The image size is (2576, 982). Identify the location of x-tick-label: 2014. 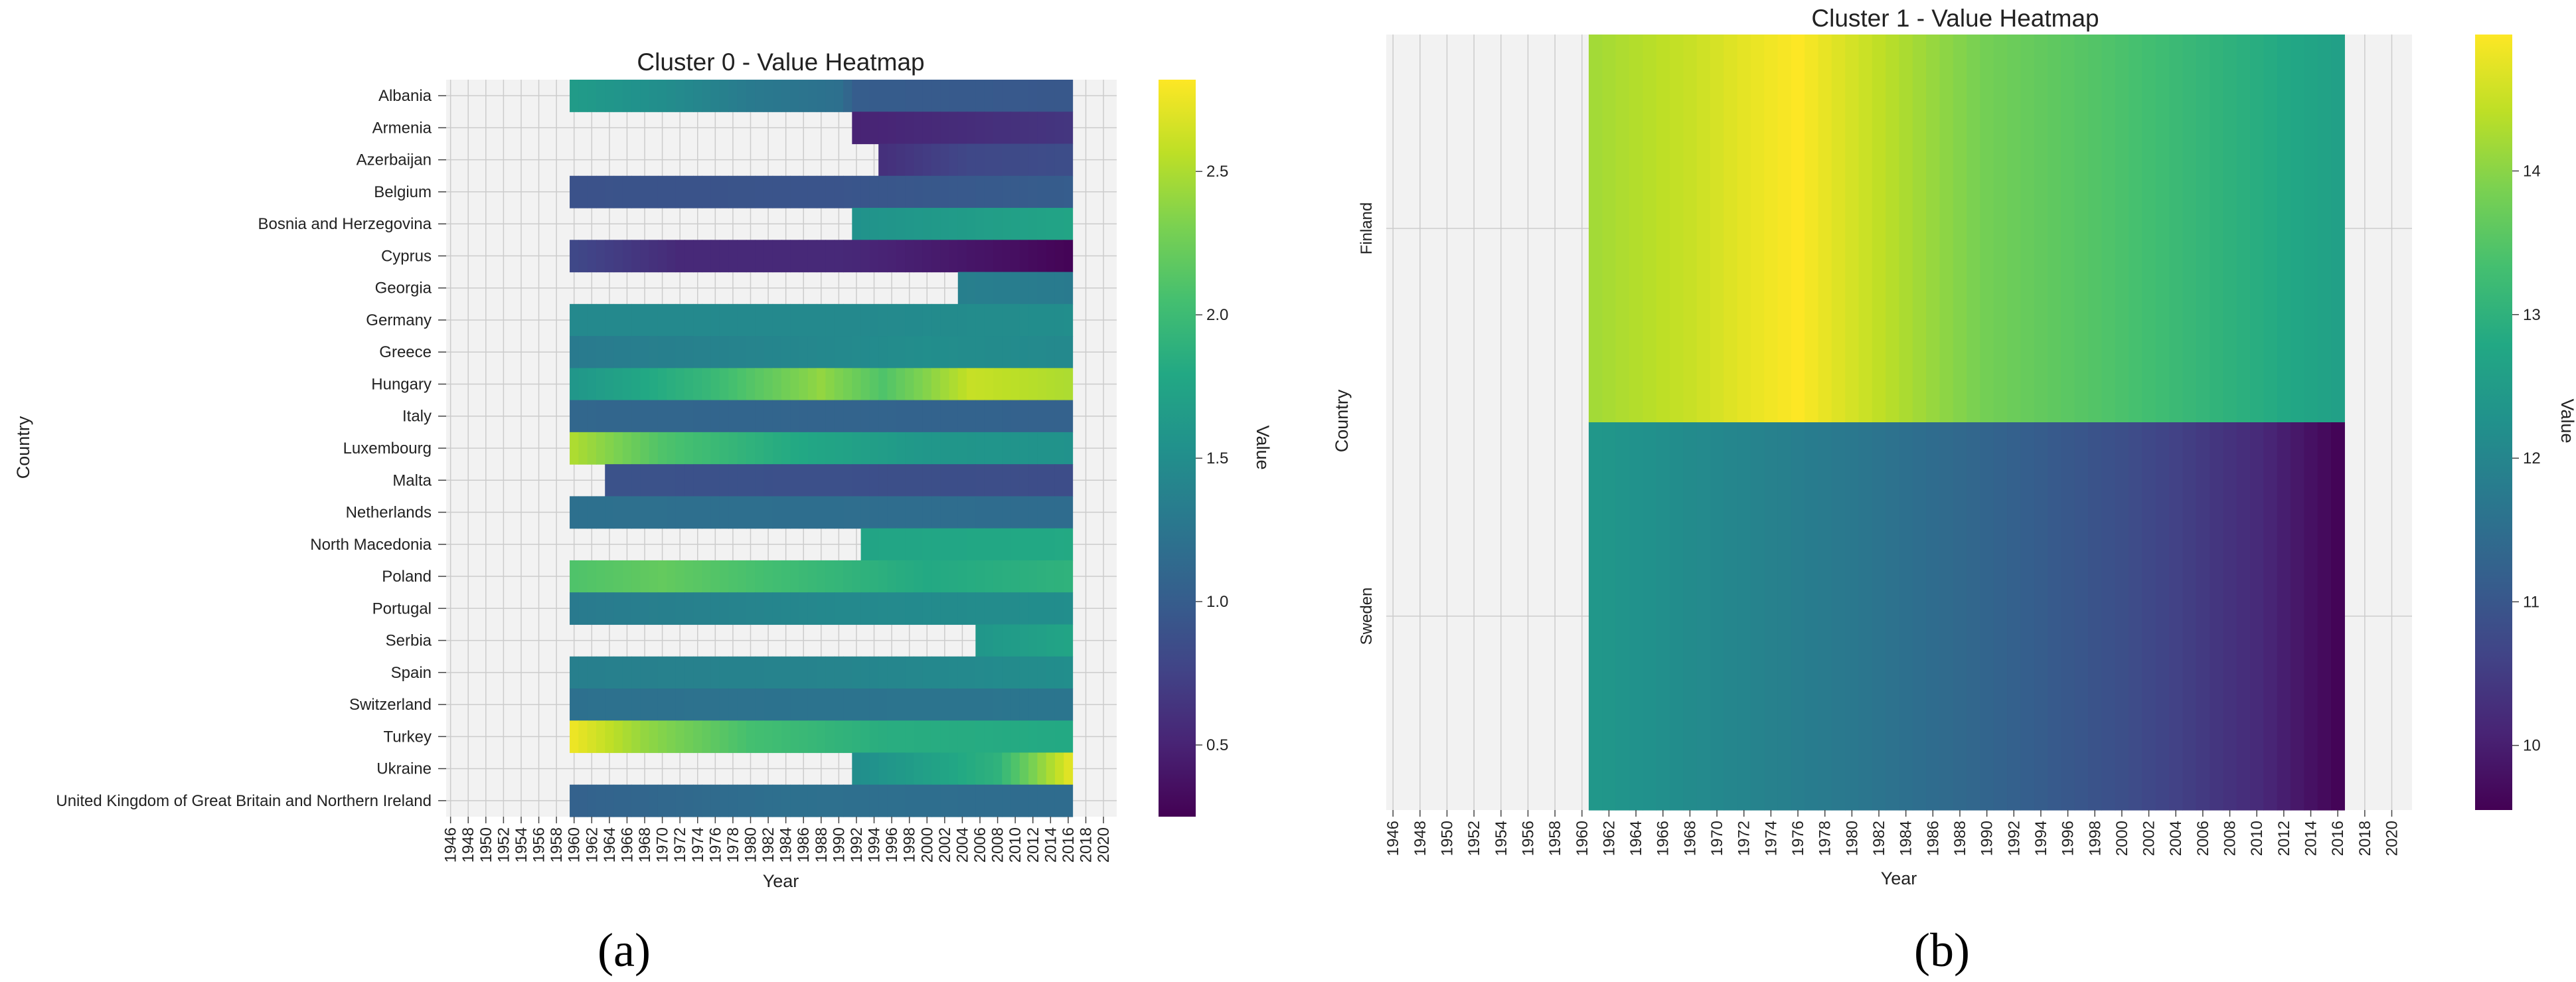
(2311, 838).